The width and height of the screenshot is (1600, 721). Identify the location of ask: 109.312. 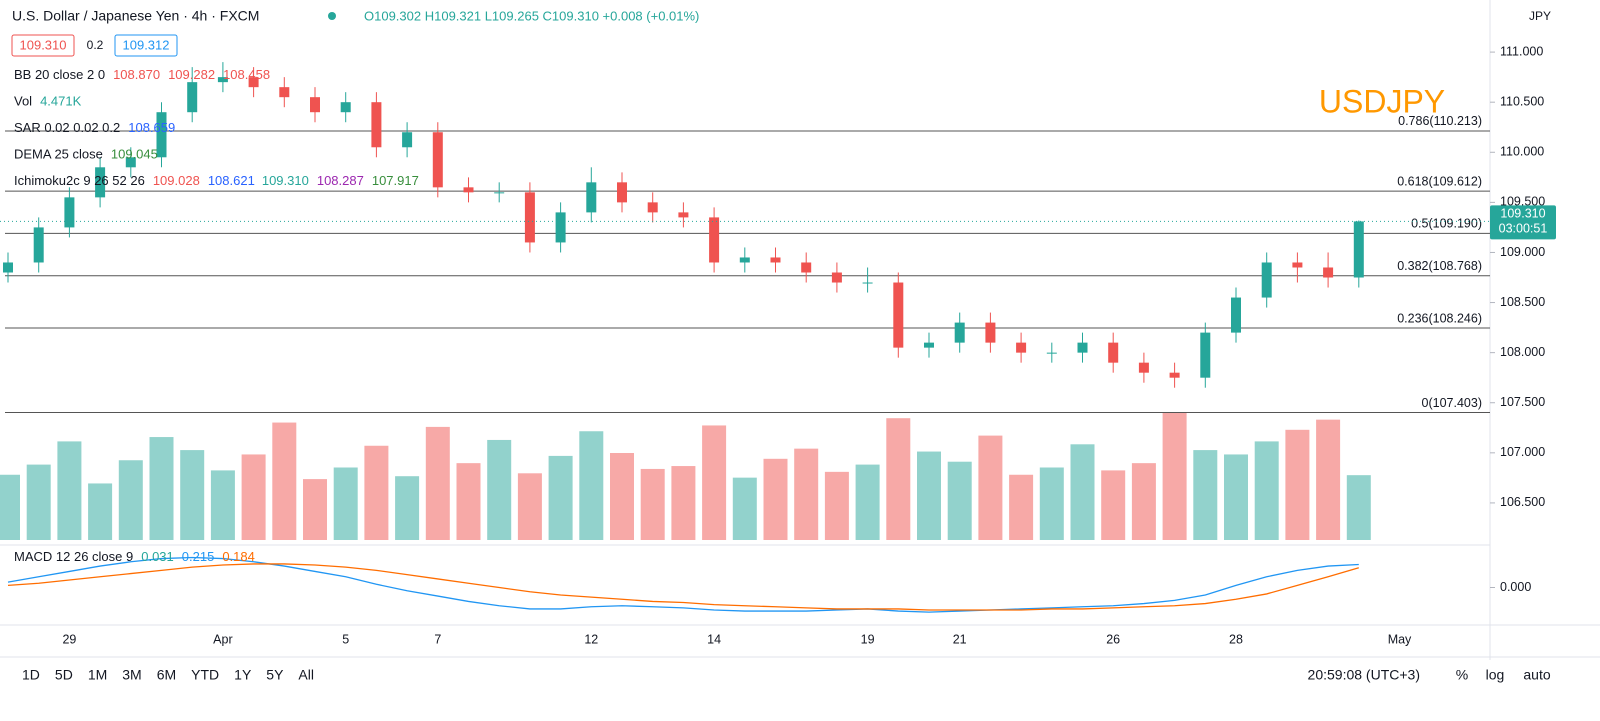
(146, 44).